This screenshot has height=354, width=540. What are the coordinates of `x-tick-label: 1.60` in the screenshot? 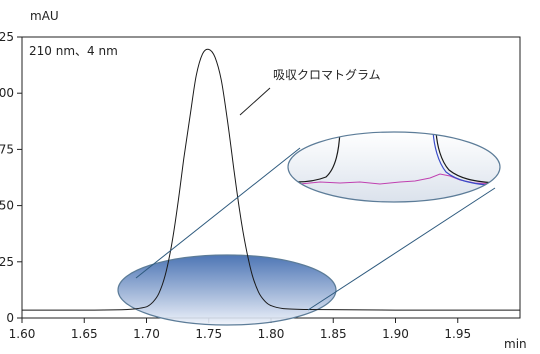 It's located at (22, 334).